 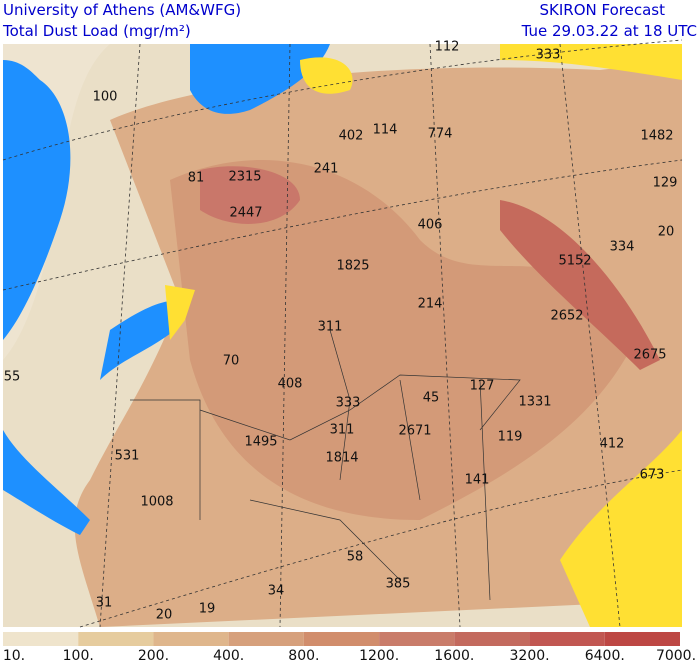 What do you see at coordinates (127, 456) in the screenshot?
I see `map-label: 531` at bounding box center [127, 456].